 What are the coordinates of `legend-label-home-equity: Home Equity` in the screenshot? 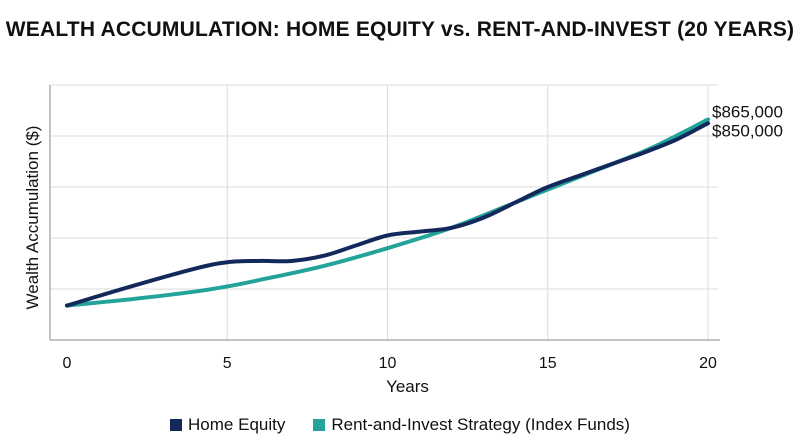 It's located at (237, 424).